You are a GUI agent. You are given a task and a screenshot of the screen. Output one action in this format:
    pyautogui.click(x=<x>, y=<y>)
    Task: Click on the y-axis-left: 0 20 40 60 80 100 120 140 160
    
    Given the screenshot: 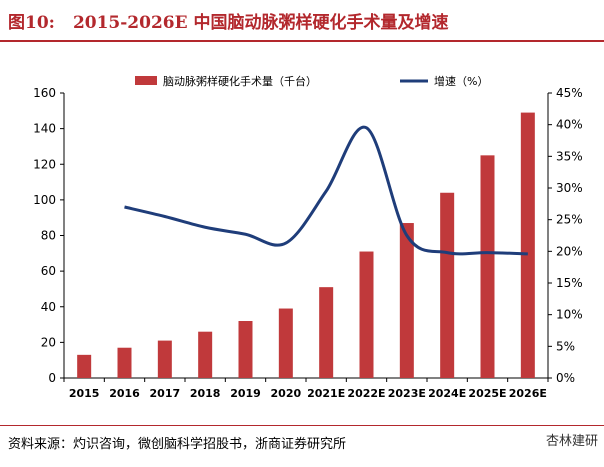 What is the action you would take?
    pyautogui.click(x=49, y=235)
    